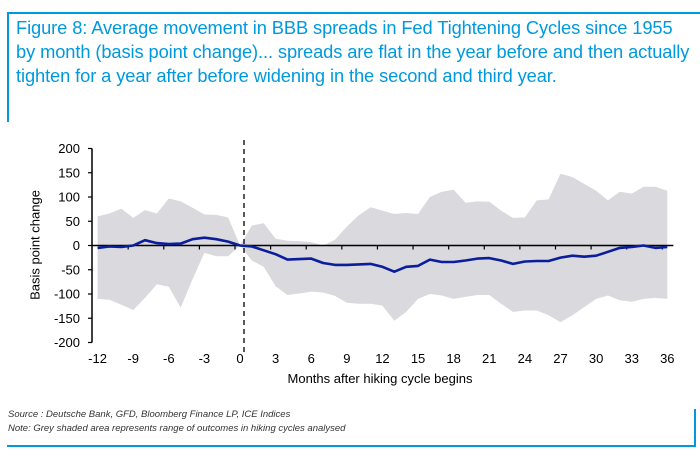 This screenshot has height=458, width=700. Describe the element at coordinates (380, 378) in the screenshot. I see `x-axis-title: Months after hiking cycle begins` at that location.